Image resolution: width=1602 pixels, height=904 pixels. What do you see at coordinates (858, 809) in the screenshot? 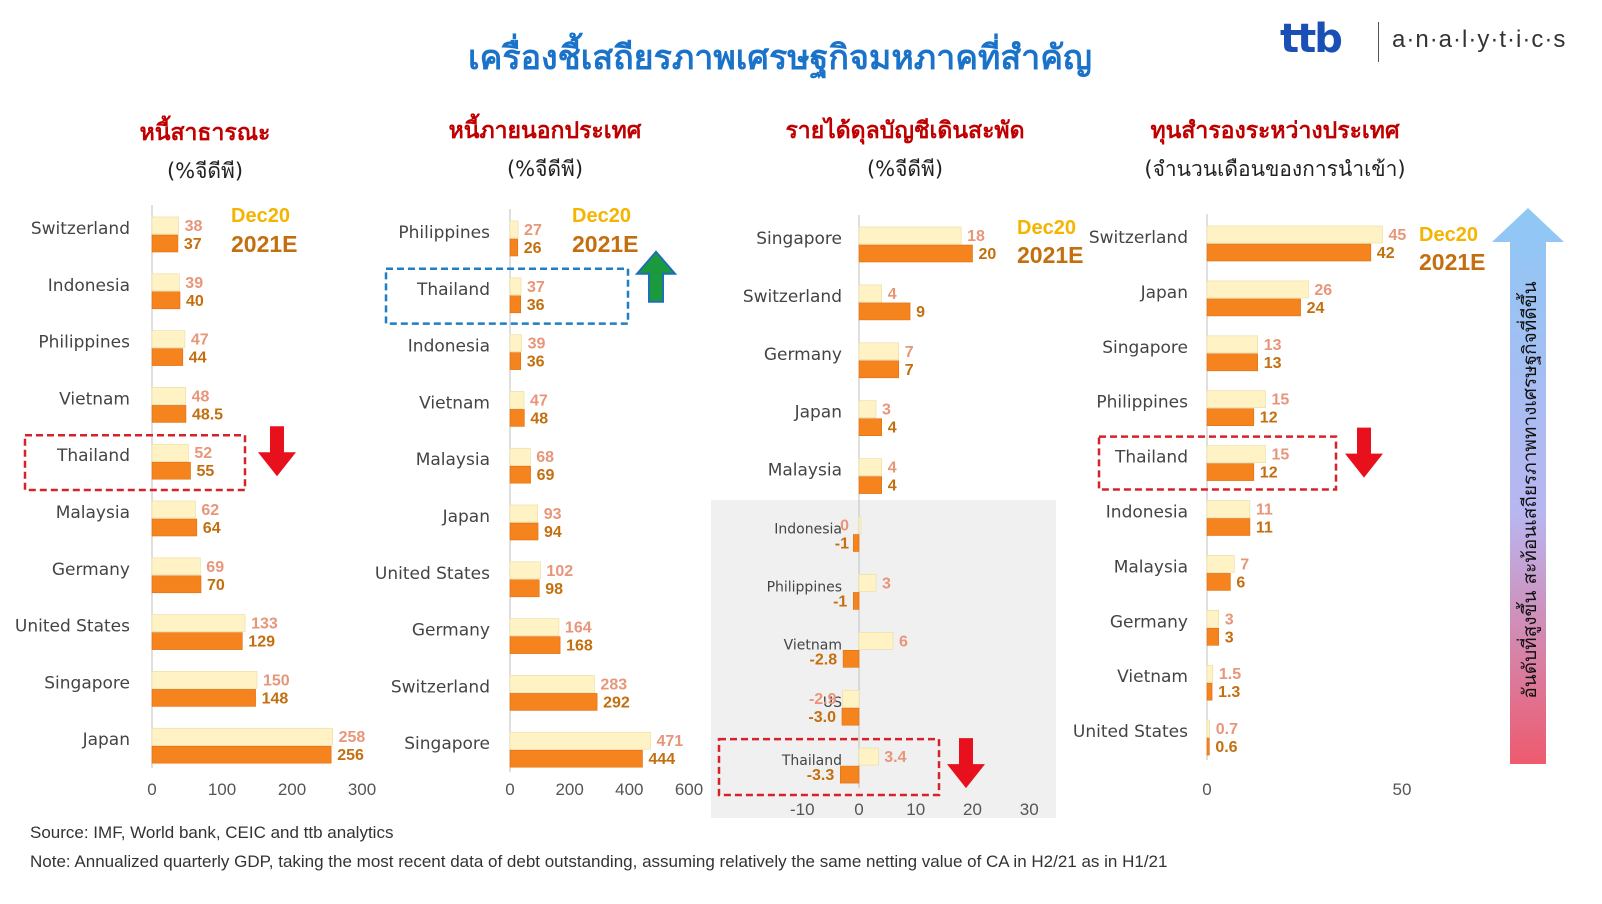
I see `panel-3-tick-label: 0` at bounding box center [858, 809].